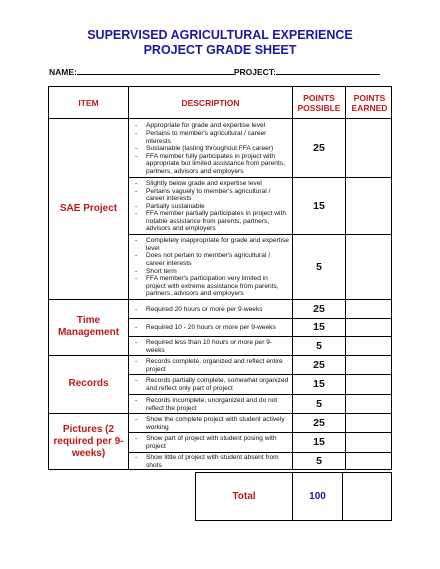  I want to click on total-points-earned, so click(367, 496).